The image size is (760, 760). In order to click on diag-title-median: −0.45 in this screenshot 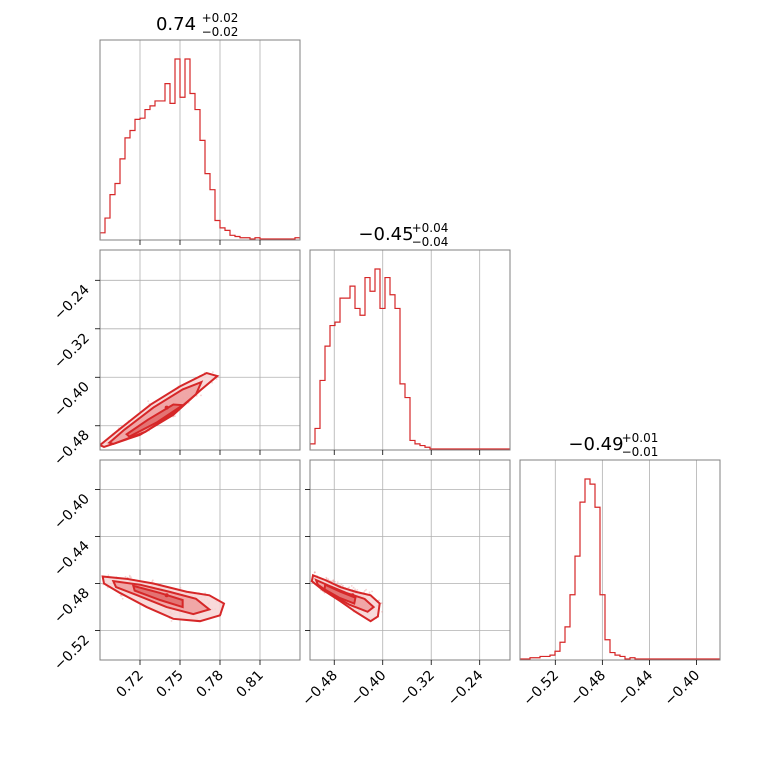, I will do `click(385, 234)`.